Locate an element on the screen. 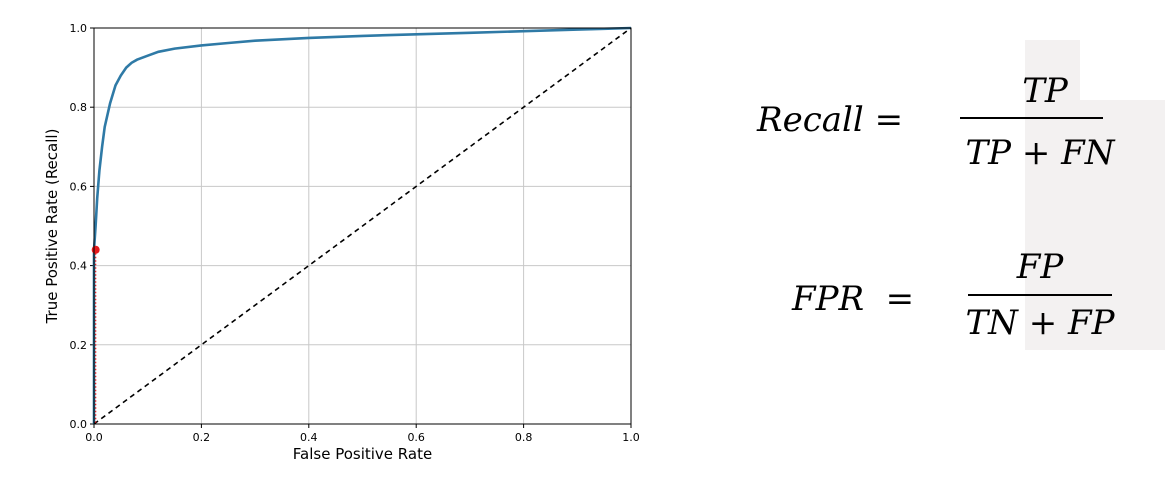 Image resolution: width=1165 pixels, height=487 pixels. y-axis-label: True Positive Rate (Recall) is located at coordinates (52, 227).